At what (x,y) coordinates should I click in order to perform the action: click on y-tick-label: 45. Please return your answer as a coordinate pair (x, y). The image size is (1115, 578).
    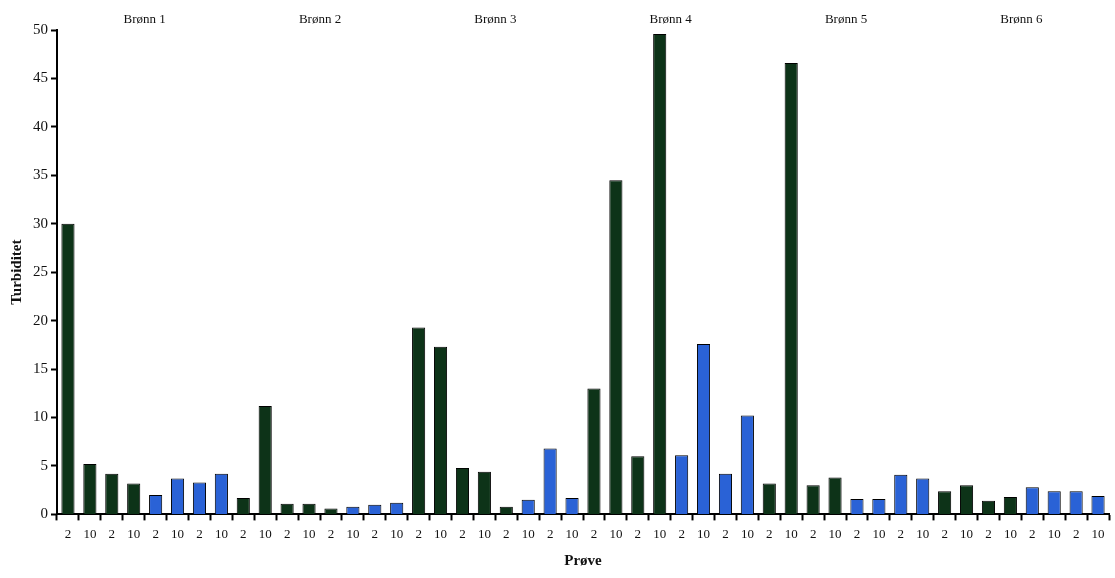
    Looking at the image, I should click on (40, 77).